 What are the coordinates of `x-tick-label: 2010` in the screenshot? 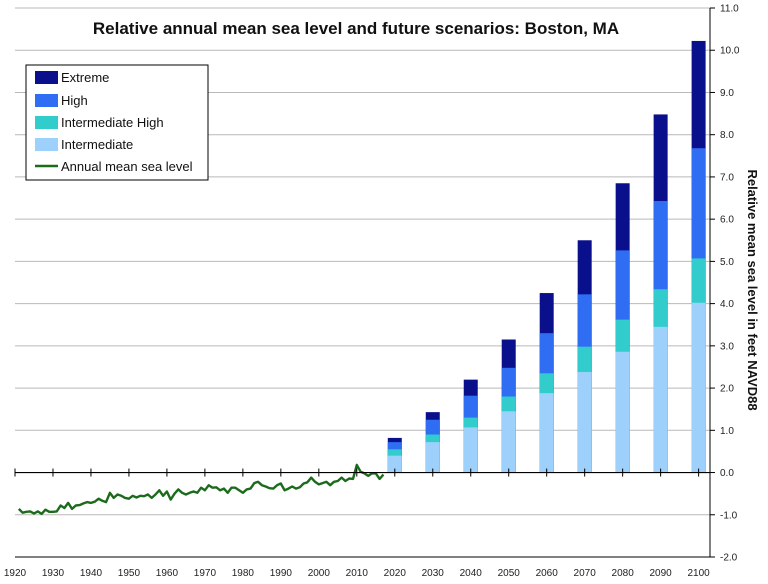 It's located at (357, 573).